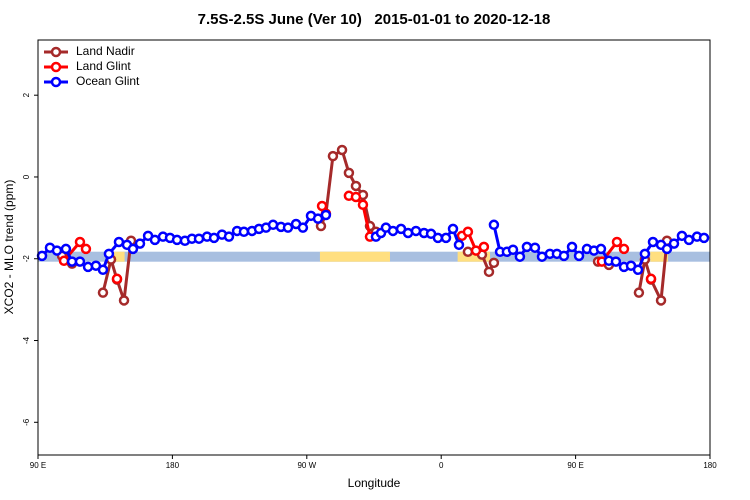 This screenshot has height=500, width=750. What do you see at coordinates (26, 340) in the screenshot?
I see `y-tick-label: -4` at bounding box center [26, 340].